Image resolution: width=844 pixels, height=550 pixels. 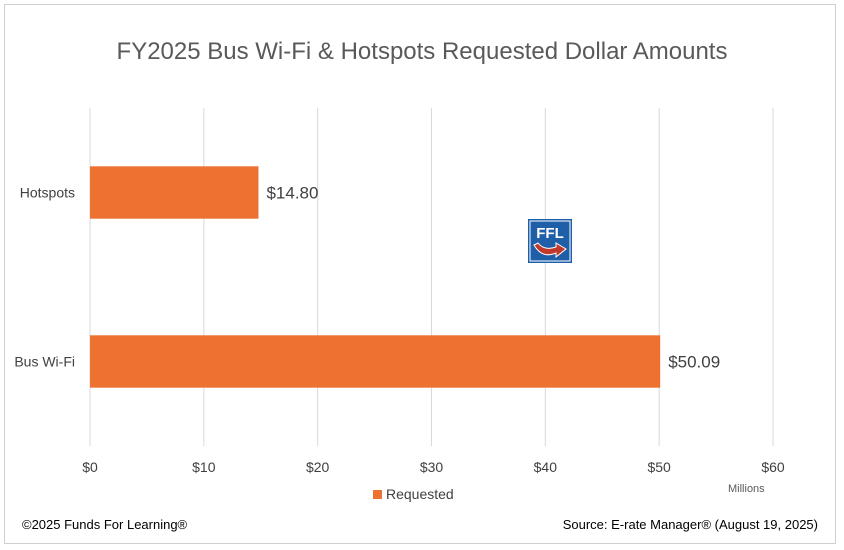 What do you see at coordinates (44, 277) in the screenshot?
I see `category-labels: Hotspots Bus Wi-Fi` at bounding box center [44, 277].